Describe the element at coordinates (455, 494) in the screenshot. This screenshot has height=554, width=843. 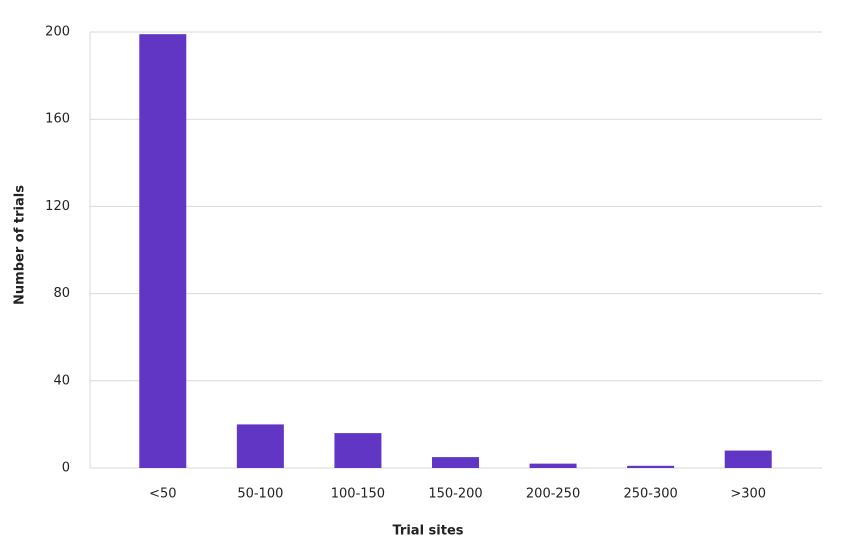
I see `x-tick-label: 150-200` at that location.